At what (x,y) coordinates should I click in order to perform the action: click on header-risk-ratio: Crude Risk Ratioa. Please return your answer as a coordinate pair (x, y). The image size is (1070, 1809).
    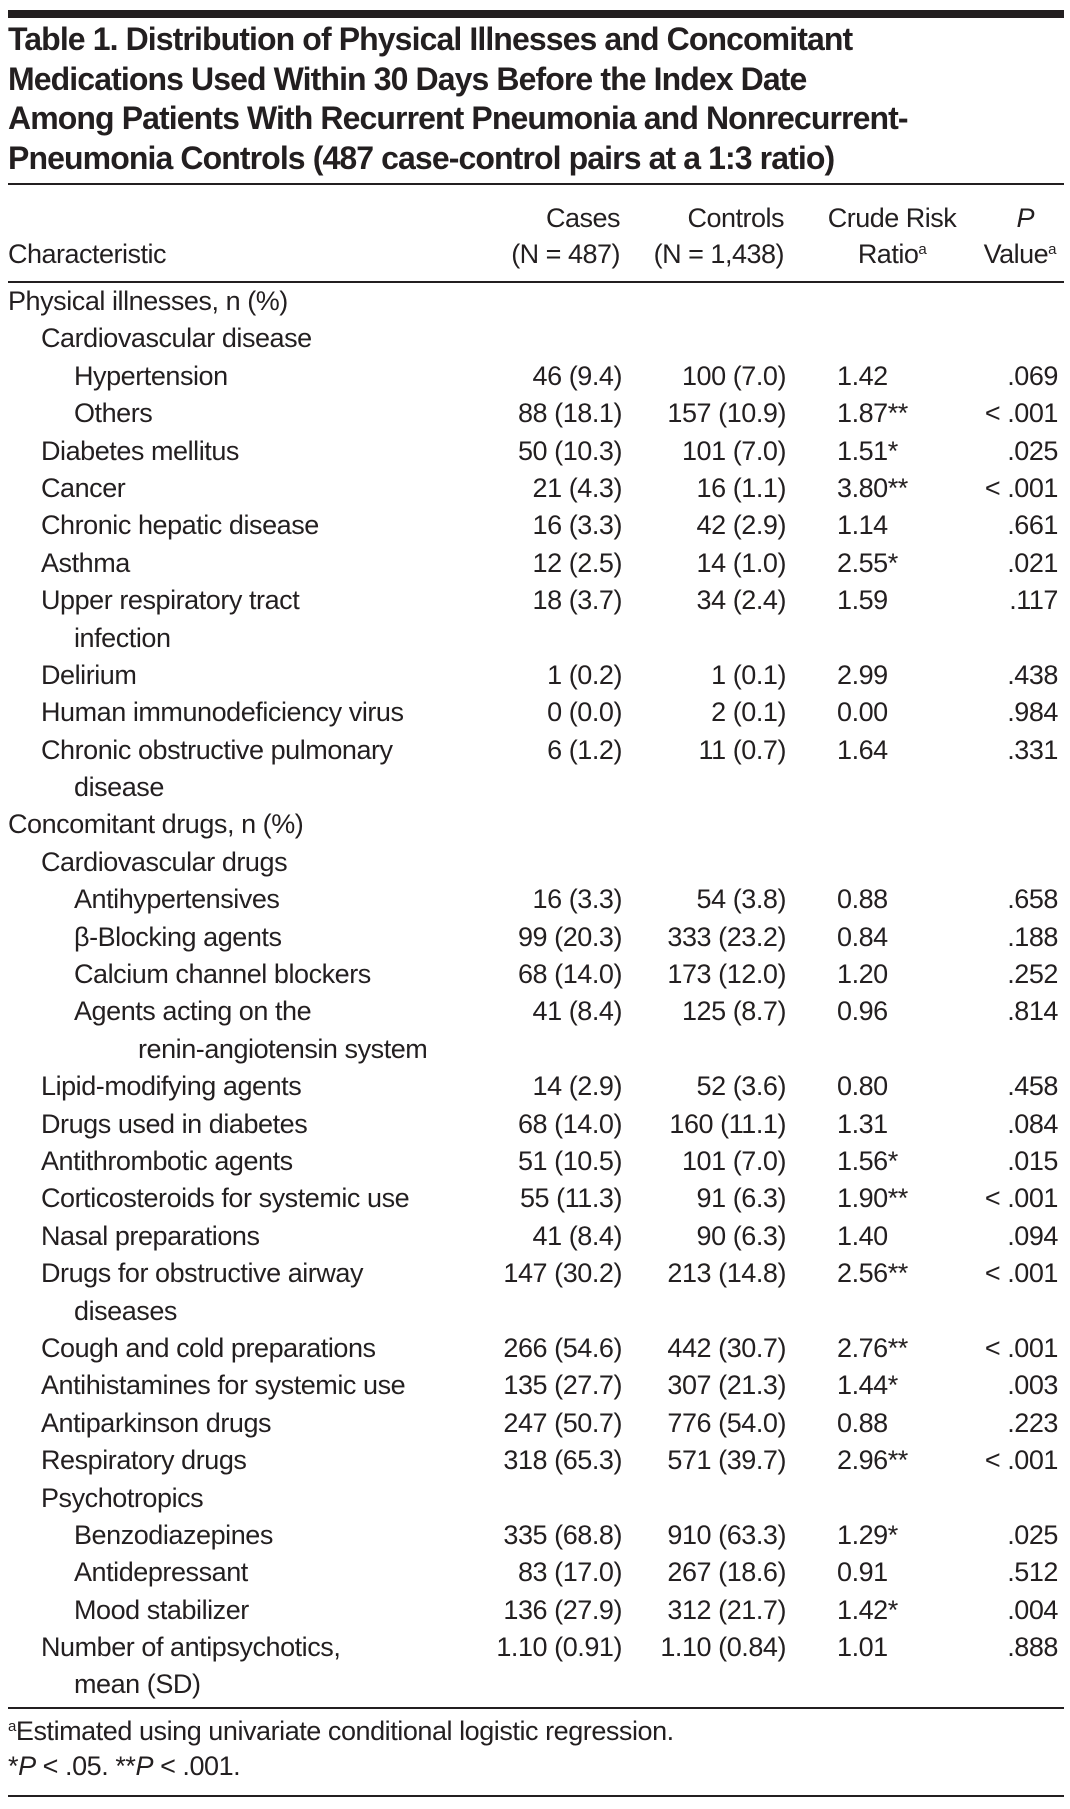
    Looking at the image, I should click on (892, 236).